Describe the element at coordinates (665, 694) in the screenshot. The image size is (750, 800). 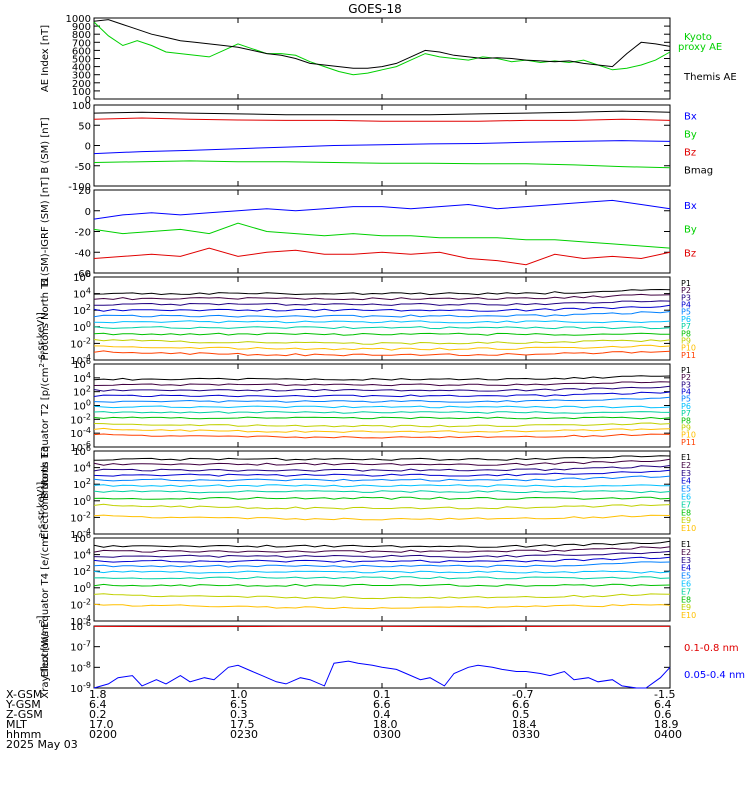
I see `footer-value: -1.5` at that location.